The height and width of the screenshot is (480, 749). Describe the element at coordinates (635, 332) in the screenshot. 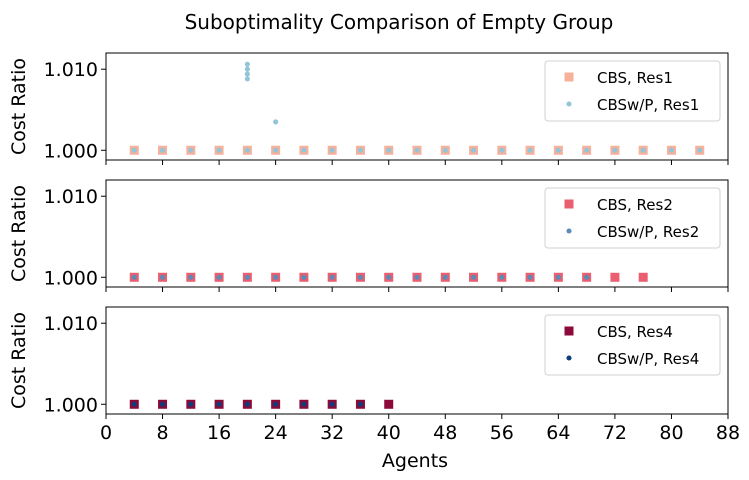

I see `legend-label: CBS, Res4` at that location.